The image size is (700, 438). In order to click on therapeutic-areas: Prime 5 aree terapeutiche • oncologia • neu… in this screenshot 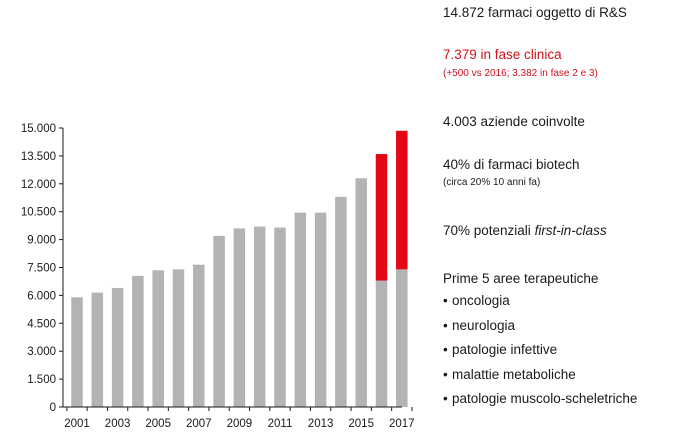, I will do `click(540, 343)`.